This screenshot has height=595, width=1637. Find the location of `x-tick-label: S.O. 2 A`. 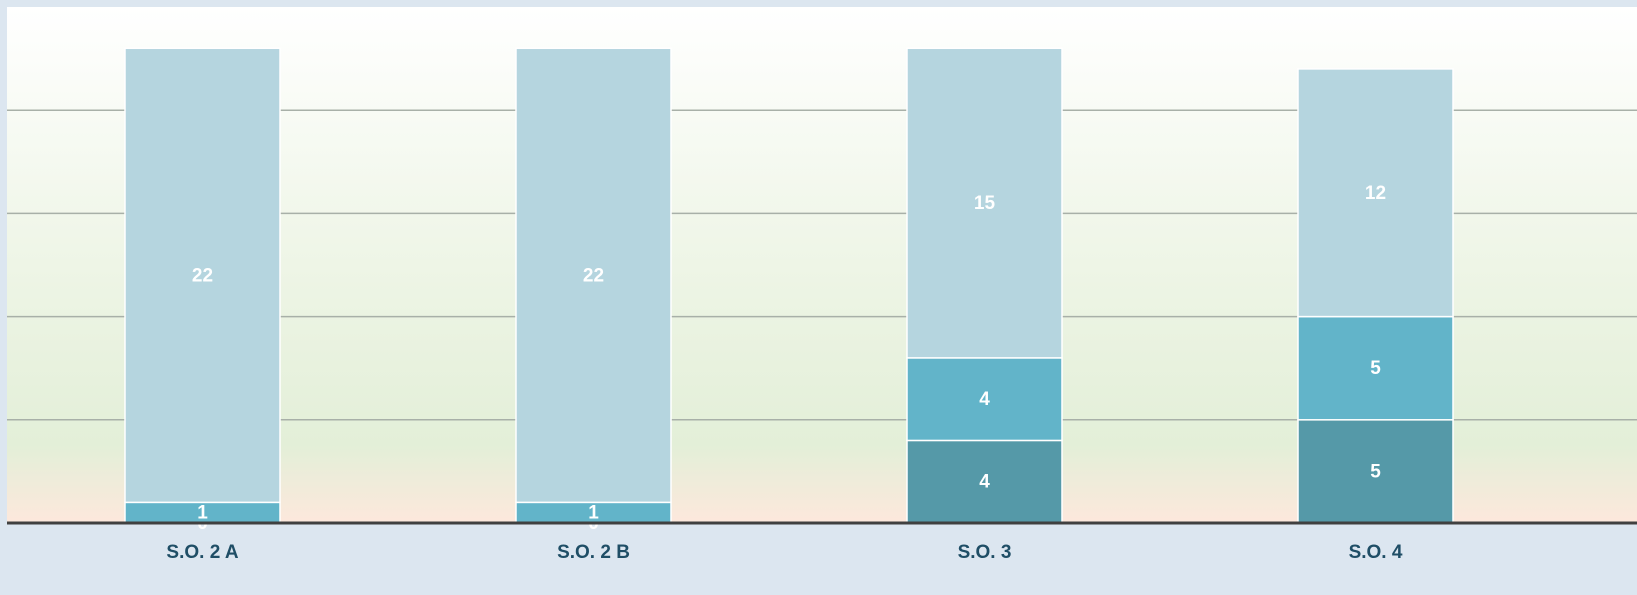

x-tick-label: S.O. 2 A is located at coordinates (202, 552).